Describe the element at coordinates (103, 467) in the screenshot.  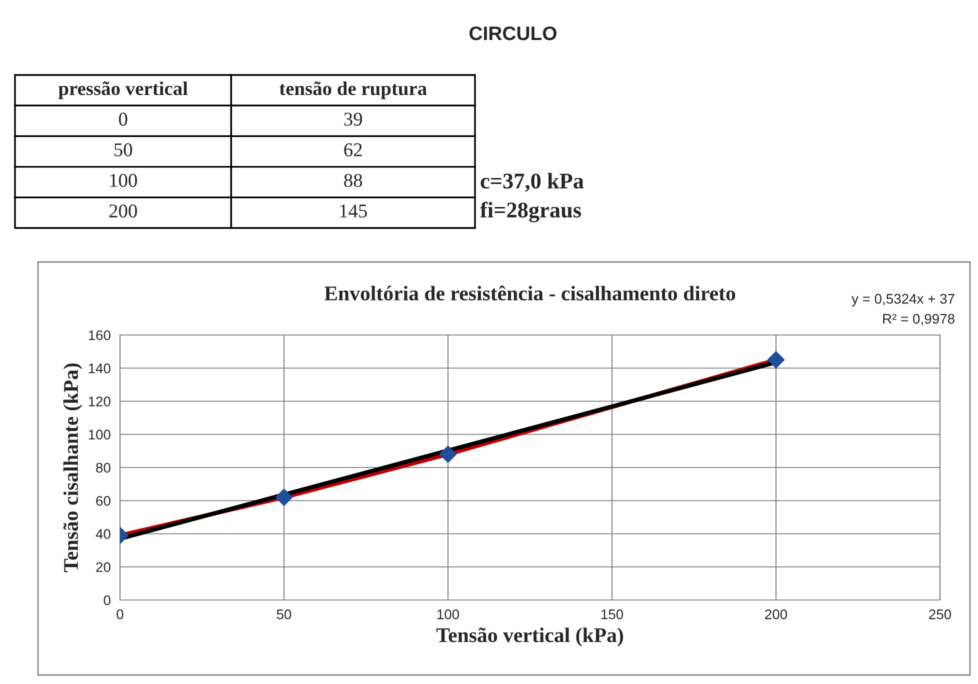
I see `y-tick-label: 80` at that location.